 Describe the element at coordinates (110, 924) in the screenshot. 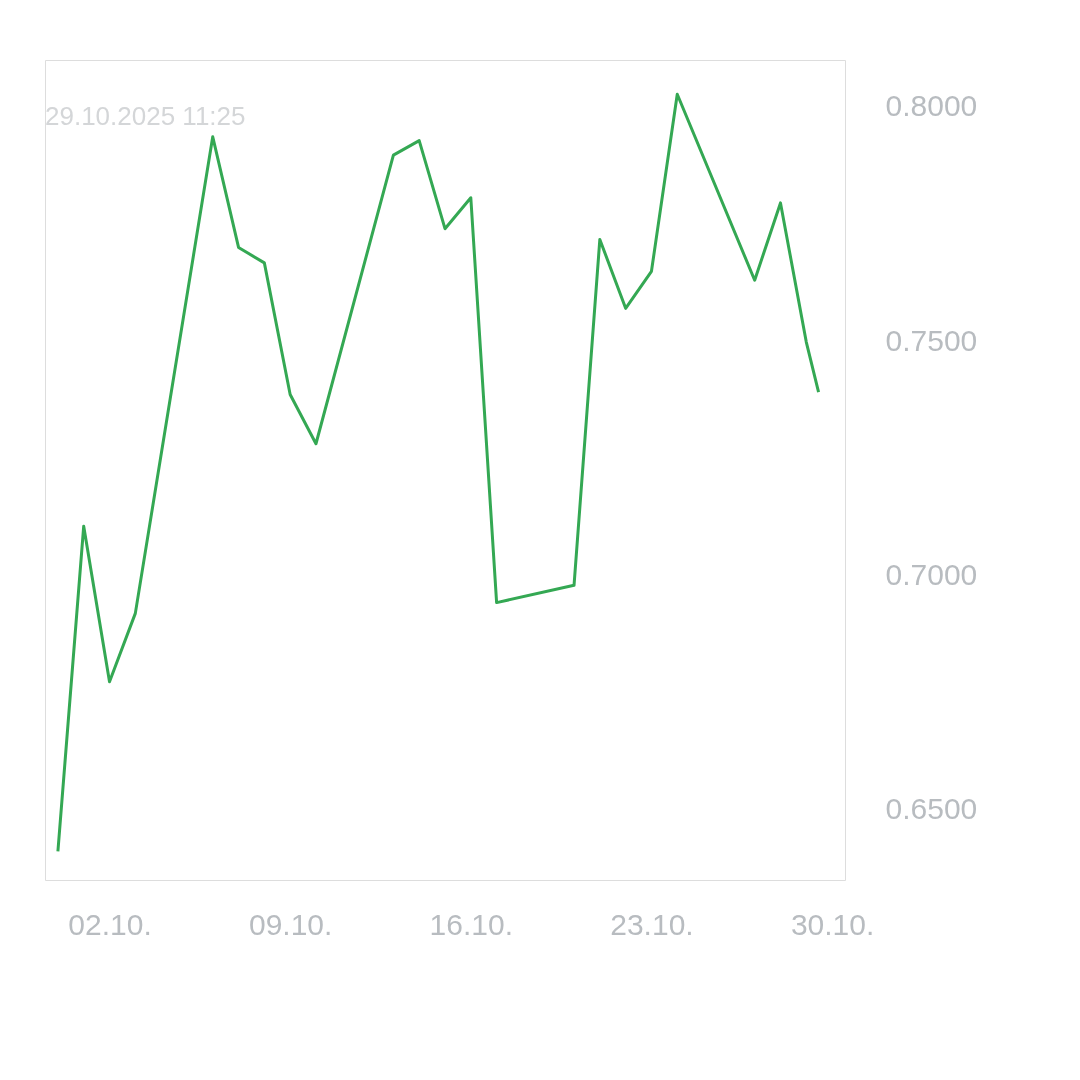

I see `x-tick-label: 02.10.` at that location.